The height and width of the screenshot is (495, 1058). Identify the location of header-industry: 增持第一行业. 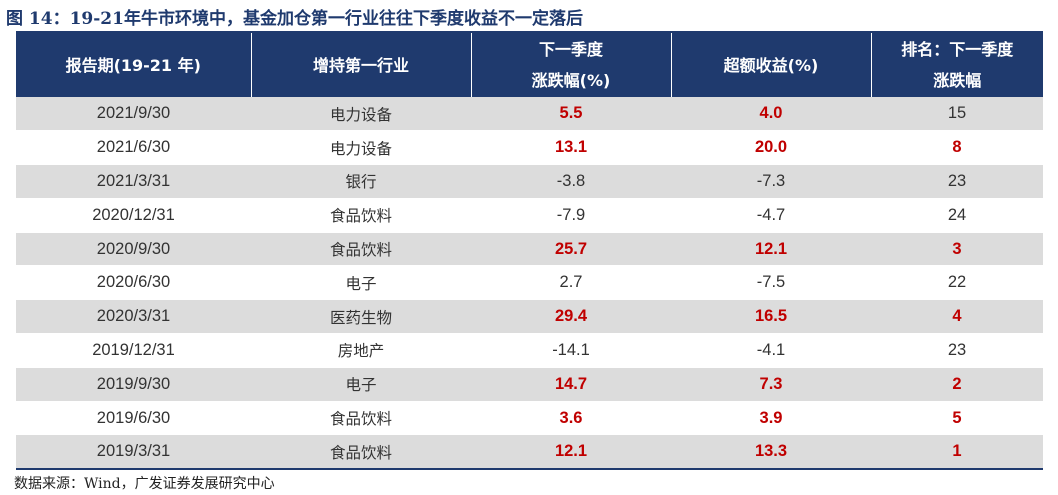
(361, 65).